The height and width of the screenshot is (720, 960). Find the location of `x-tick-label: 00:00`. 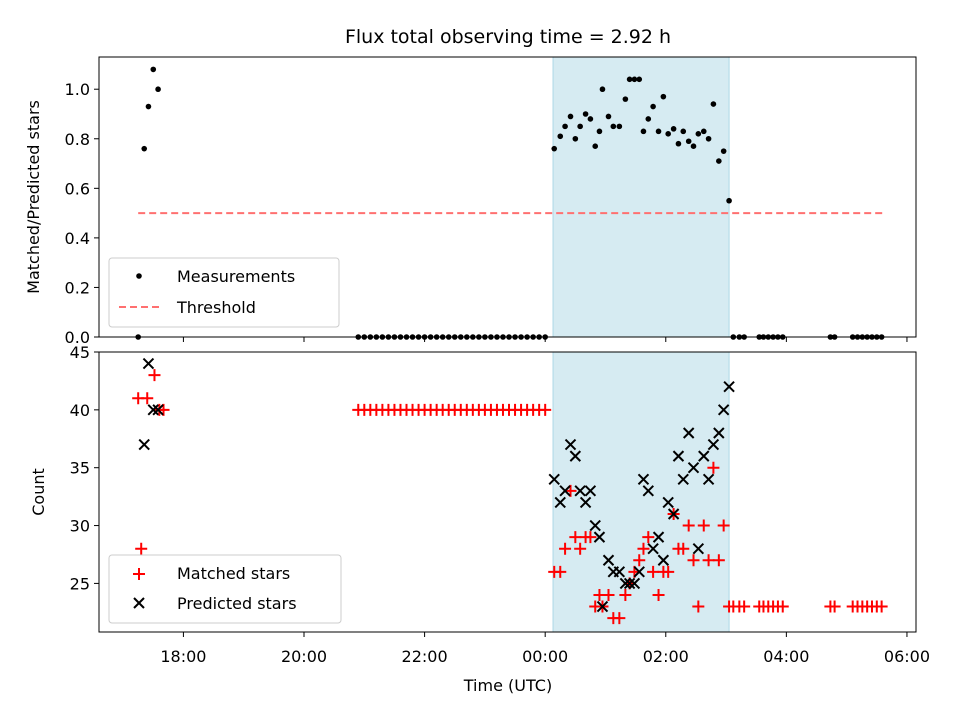

x-tick-label: 00:00 is located at coordinates (545, 656).